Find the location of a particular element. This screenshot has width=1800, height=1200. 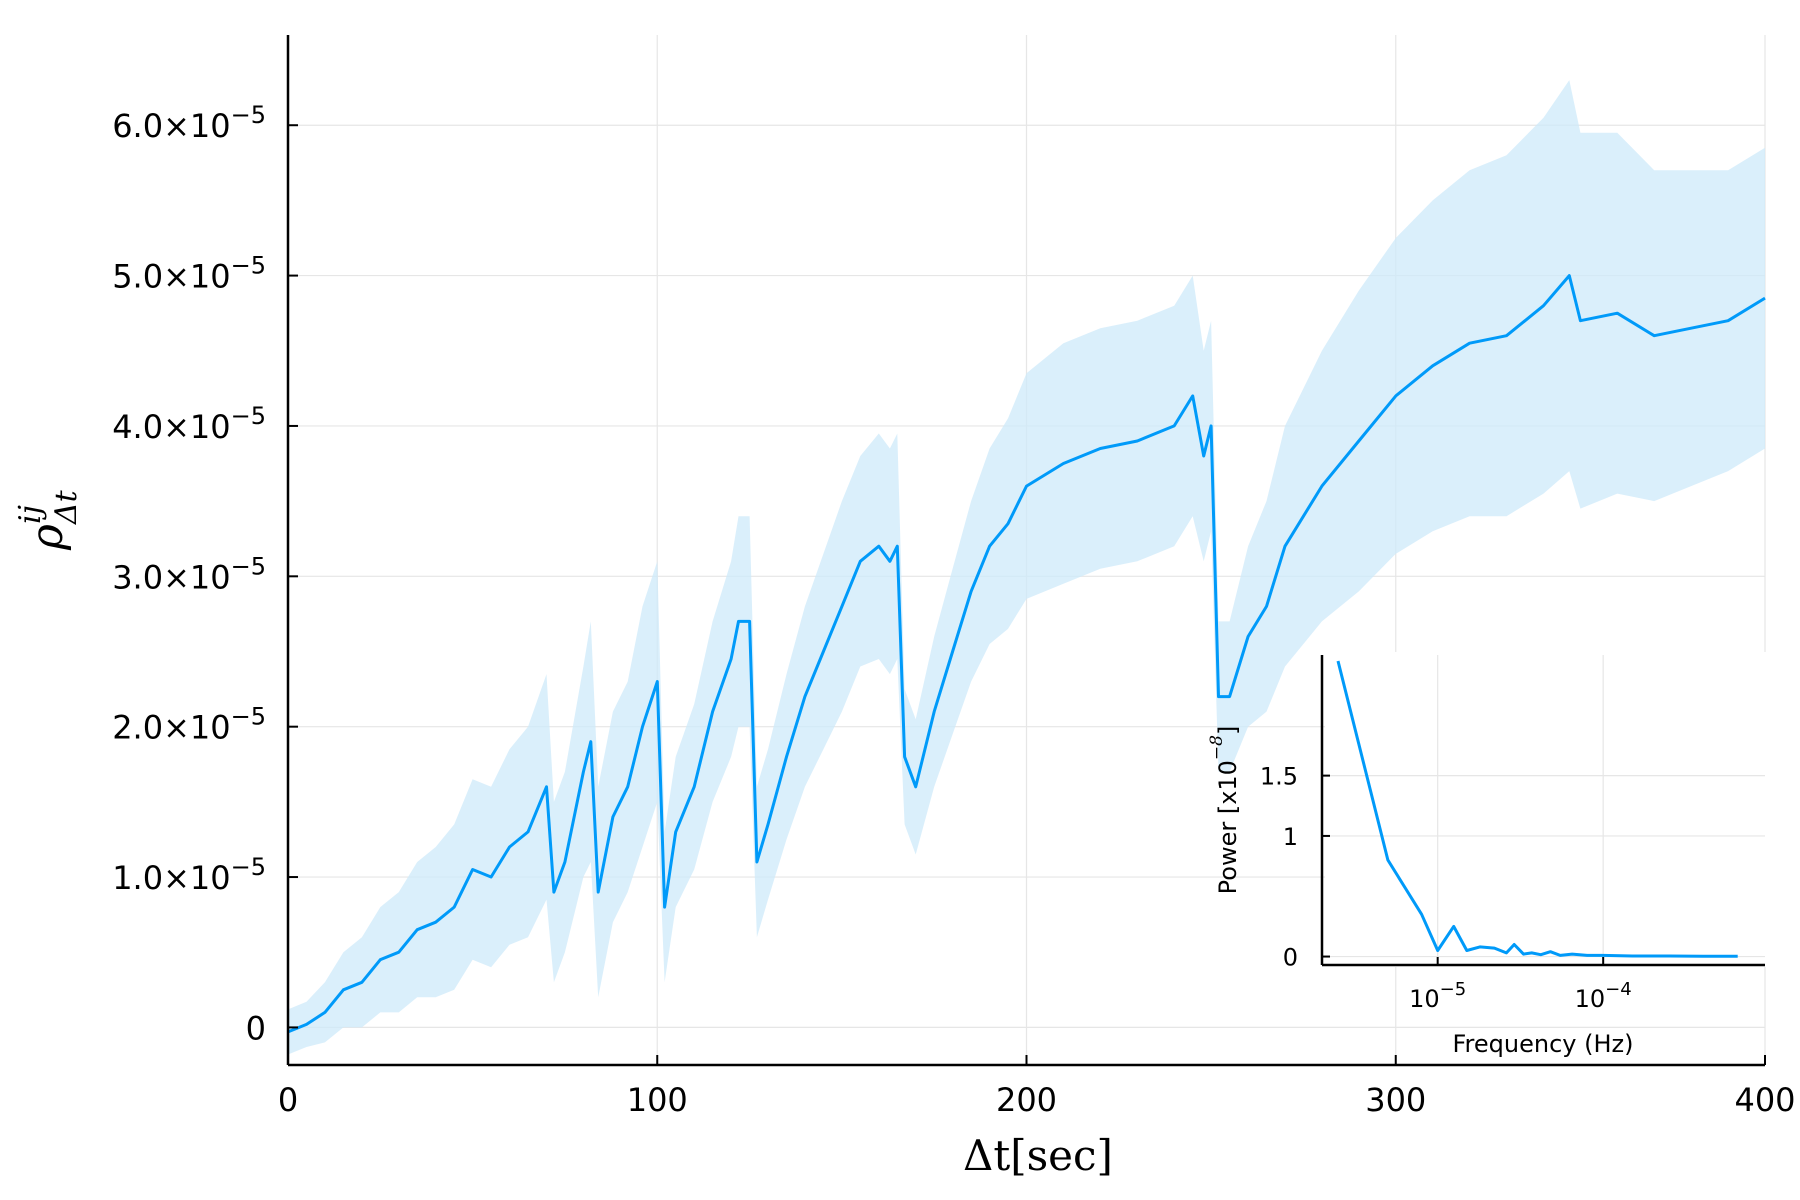

inset-x-tick-label: 10⁻⁴ is located at coordinates (1603, 996).